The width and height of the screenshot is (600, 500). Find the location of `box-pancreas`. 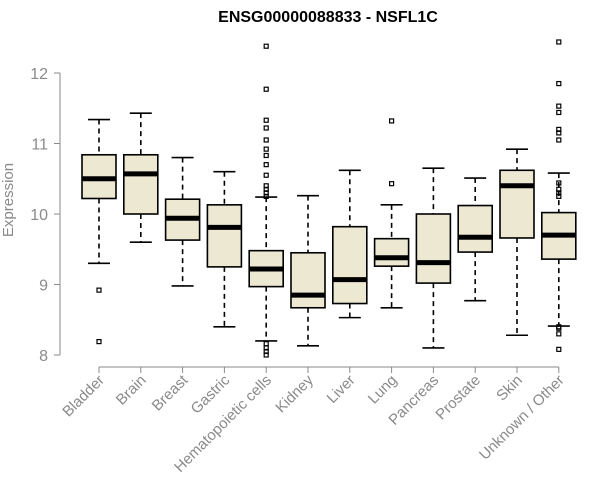

box-pancreas is located at coordinates (433, 258).